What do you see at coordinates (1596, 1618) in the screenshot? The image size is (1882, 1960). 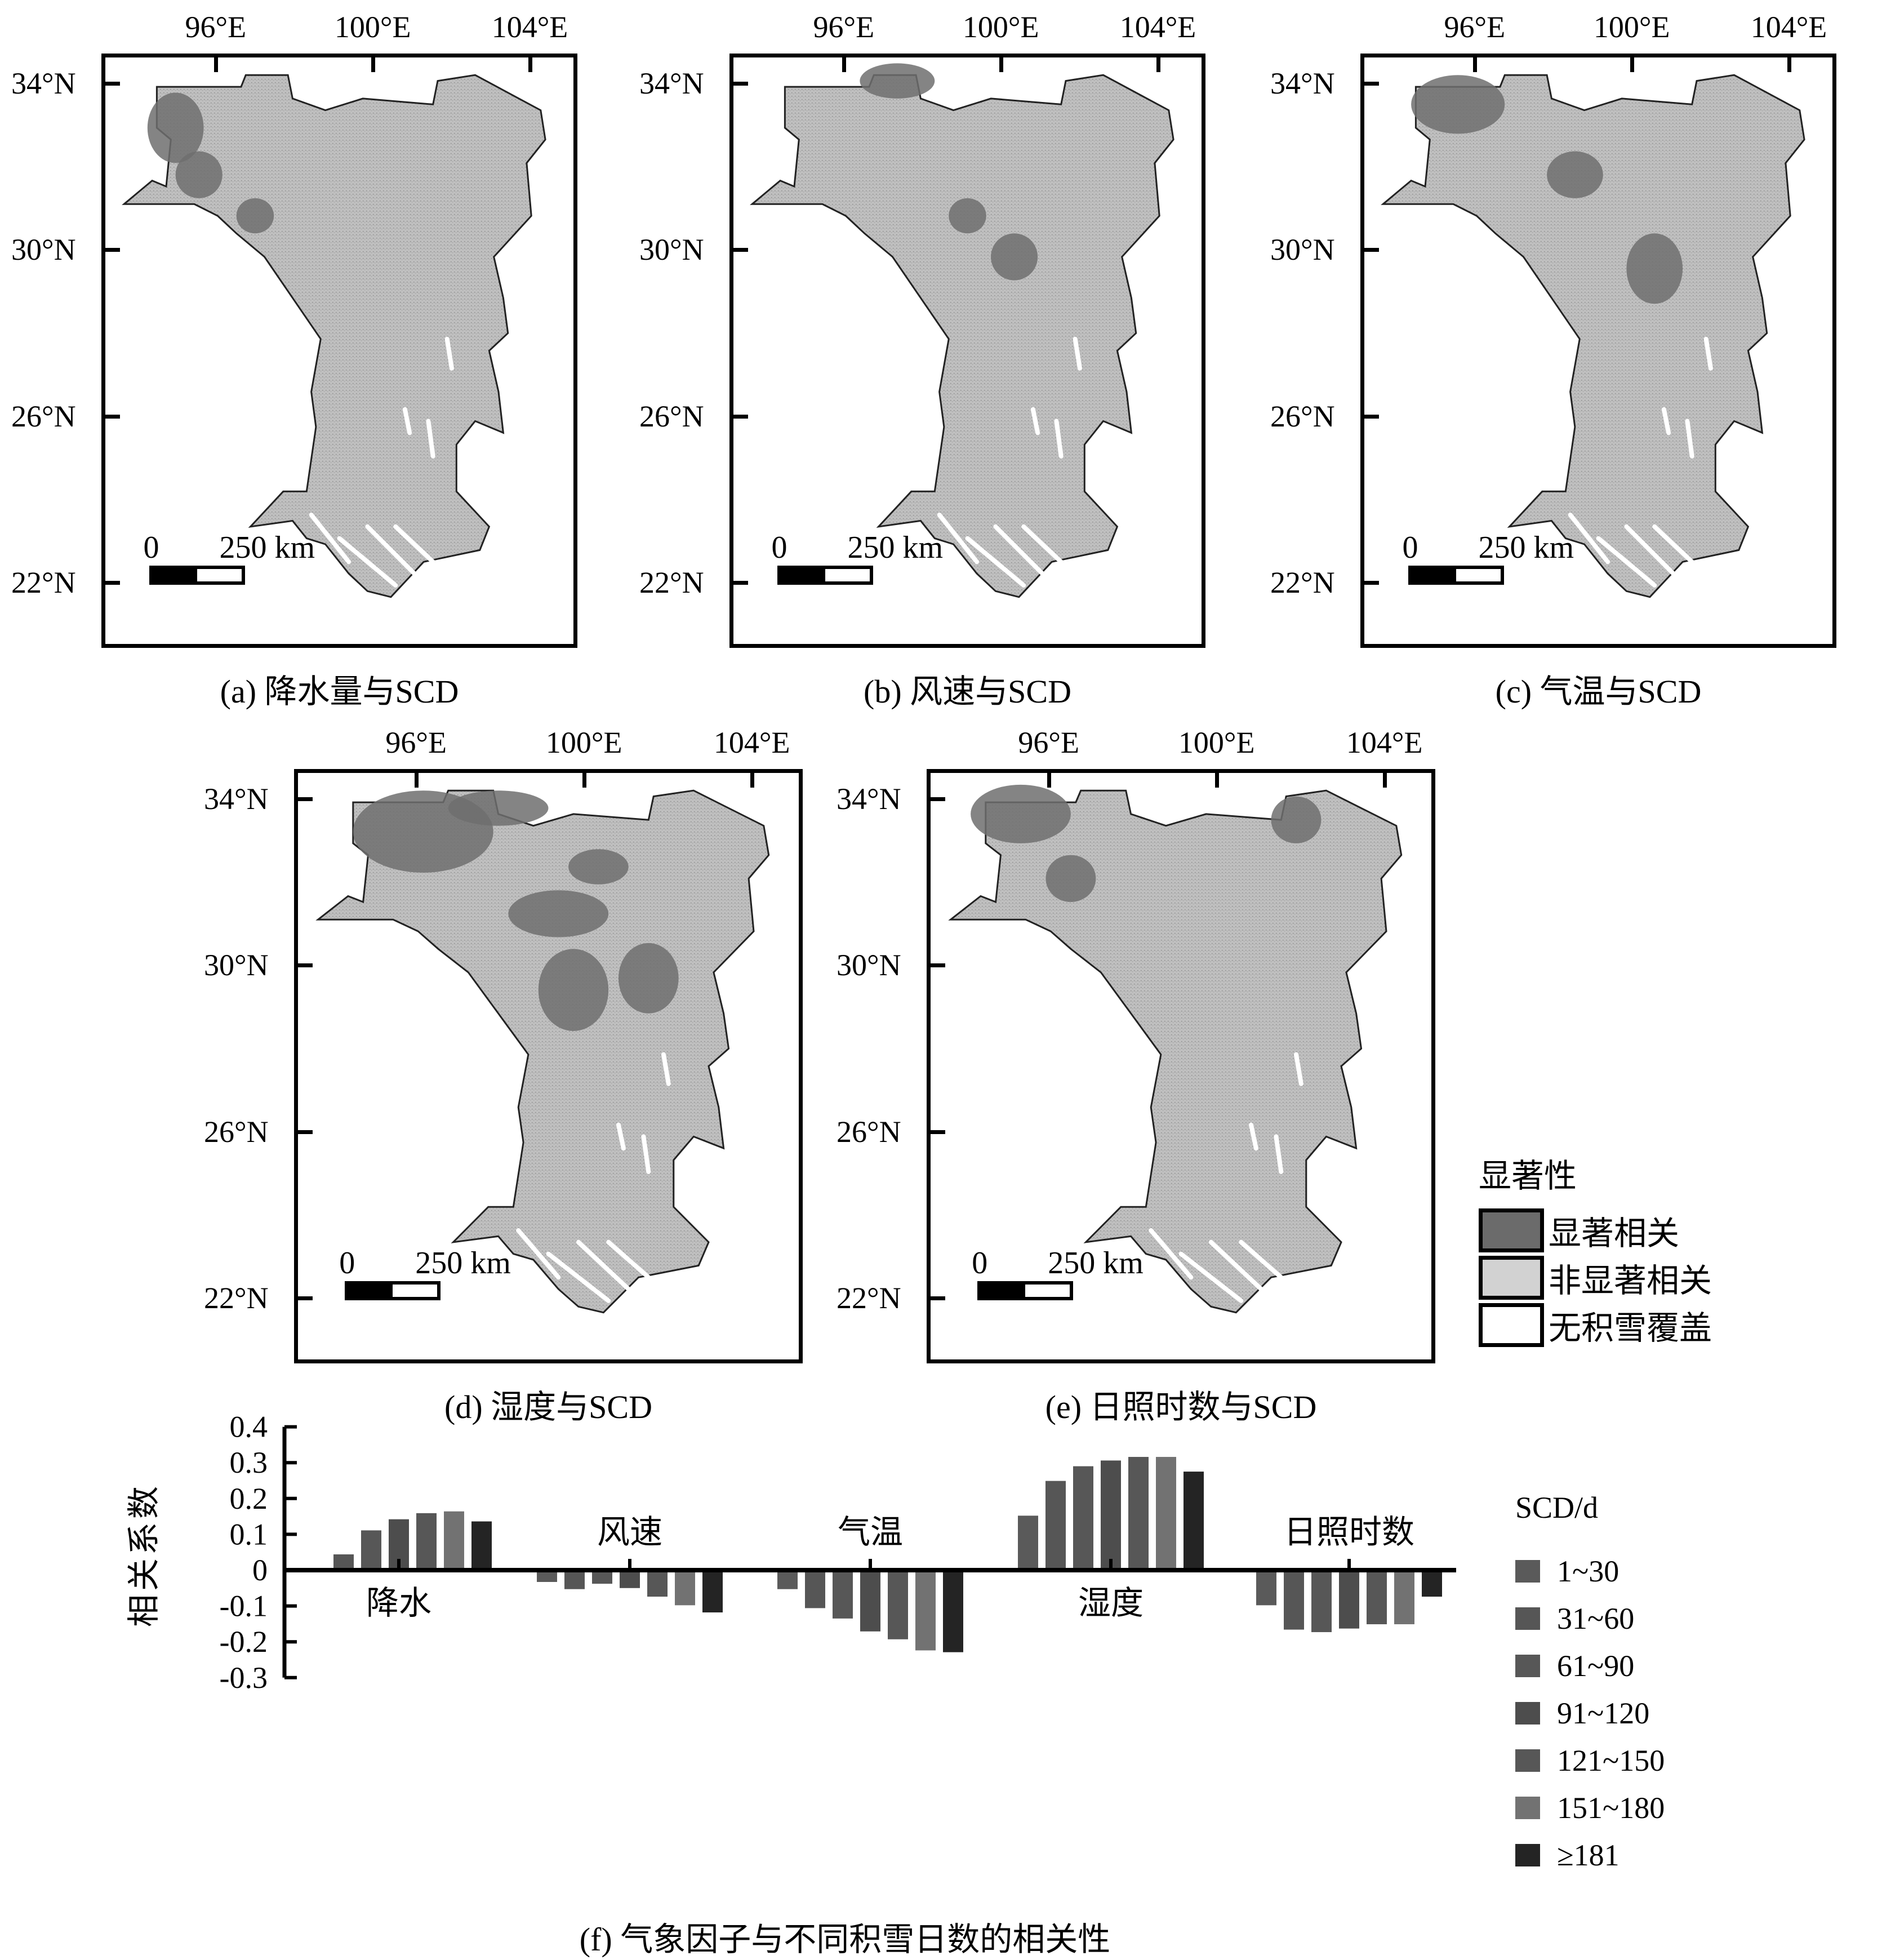 I see `scd-legend-label: 31~60` at bounding box center [1596, 1618].